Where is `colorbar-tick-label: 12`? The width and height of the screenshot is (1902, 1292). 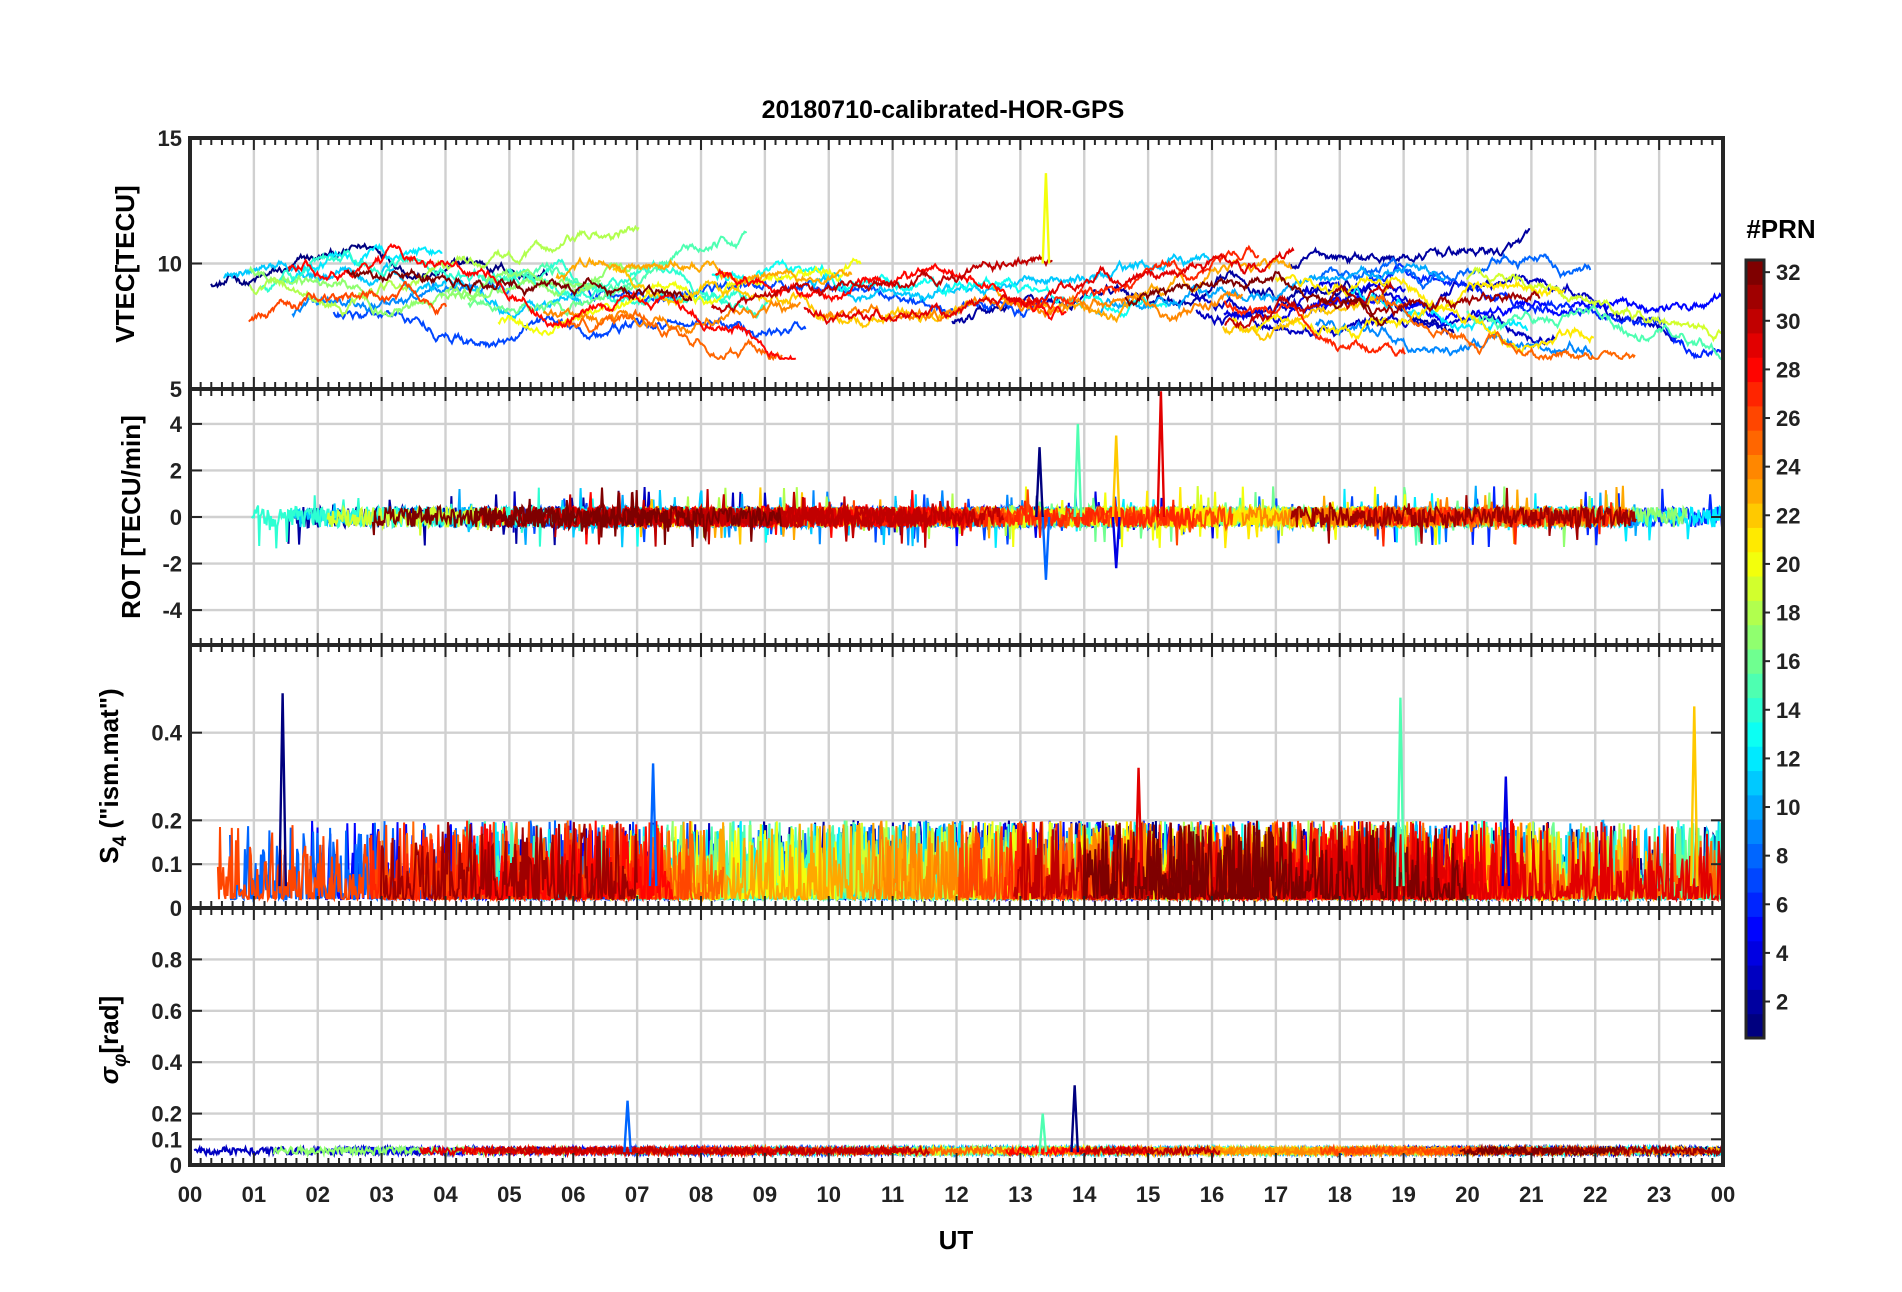 colorbar-tick-label: 12 is located at coordinates (1788, 758).